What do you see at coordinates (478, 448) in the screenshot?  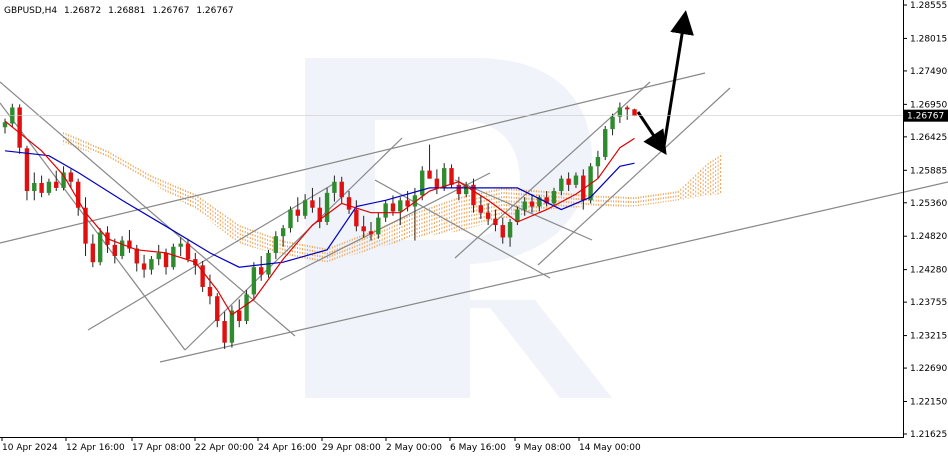 I see `x-tick-label: 6 May 16:00` at bounding box center [478, 448].